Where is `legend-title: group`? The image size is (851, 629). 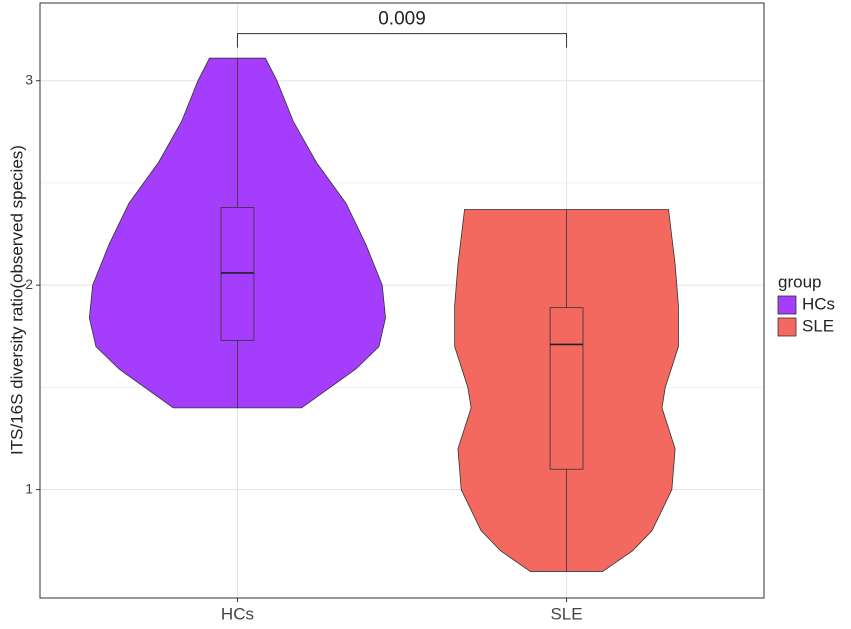 legend-title: group is located at coordinates (799, 281).